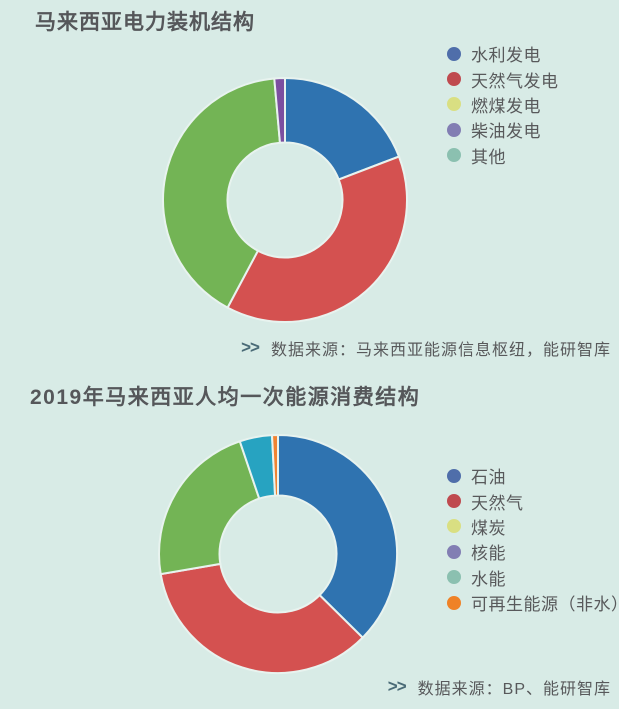  I want to click on donut-slice-天然气发电, so click(317, 239).